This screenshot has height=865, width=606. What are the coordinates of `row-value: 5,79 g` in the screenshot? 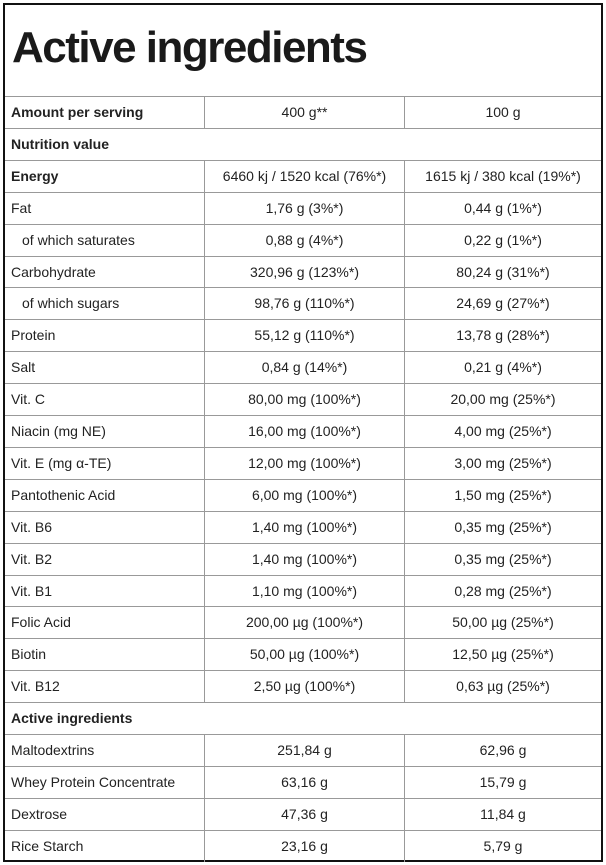 It's located at (502, 846).